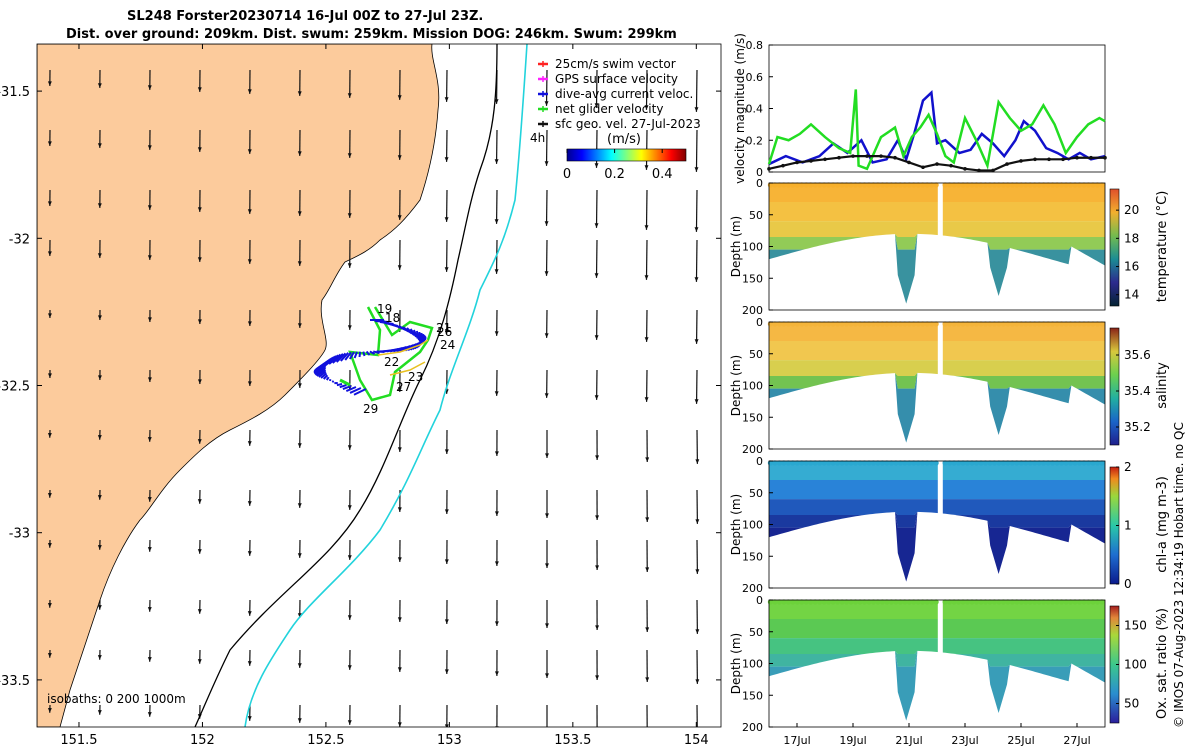 The image size is (1200, 750). What do you see at coordinates (415, 377) in the screenshot?
I see `track-day-label: 23` at bounding box center [415, 377].